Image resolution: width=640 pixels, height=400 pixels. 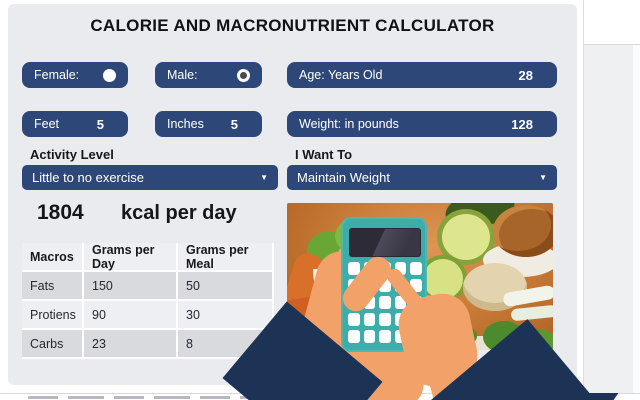 I want to click on background-page-body, so click(x=612, y=222).